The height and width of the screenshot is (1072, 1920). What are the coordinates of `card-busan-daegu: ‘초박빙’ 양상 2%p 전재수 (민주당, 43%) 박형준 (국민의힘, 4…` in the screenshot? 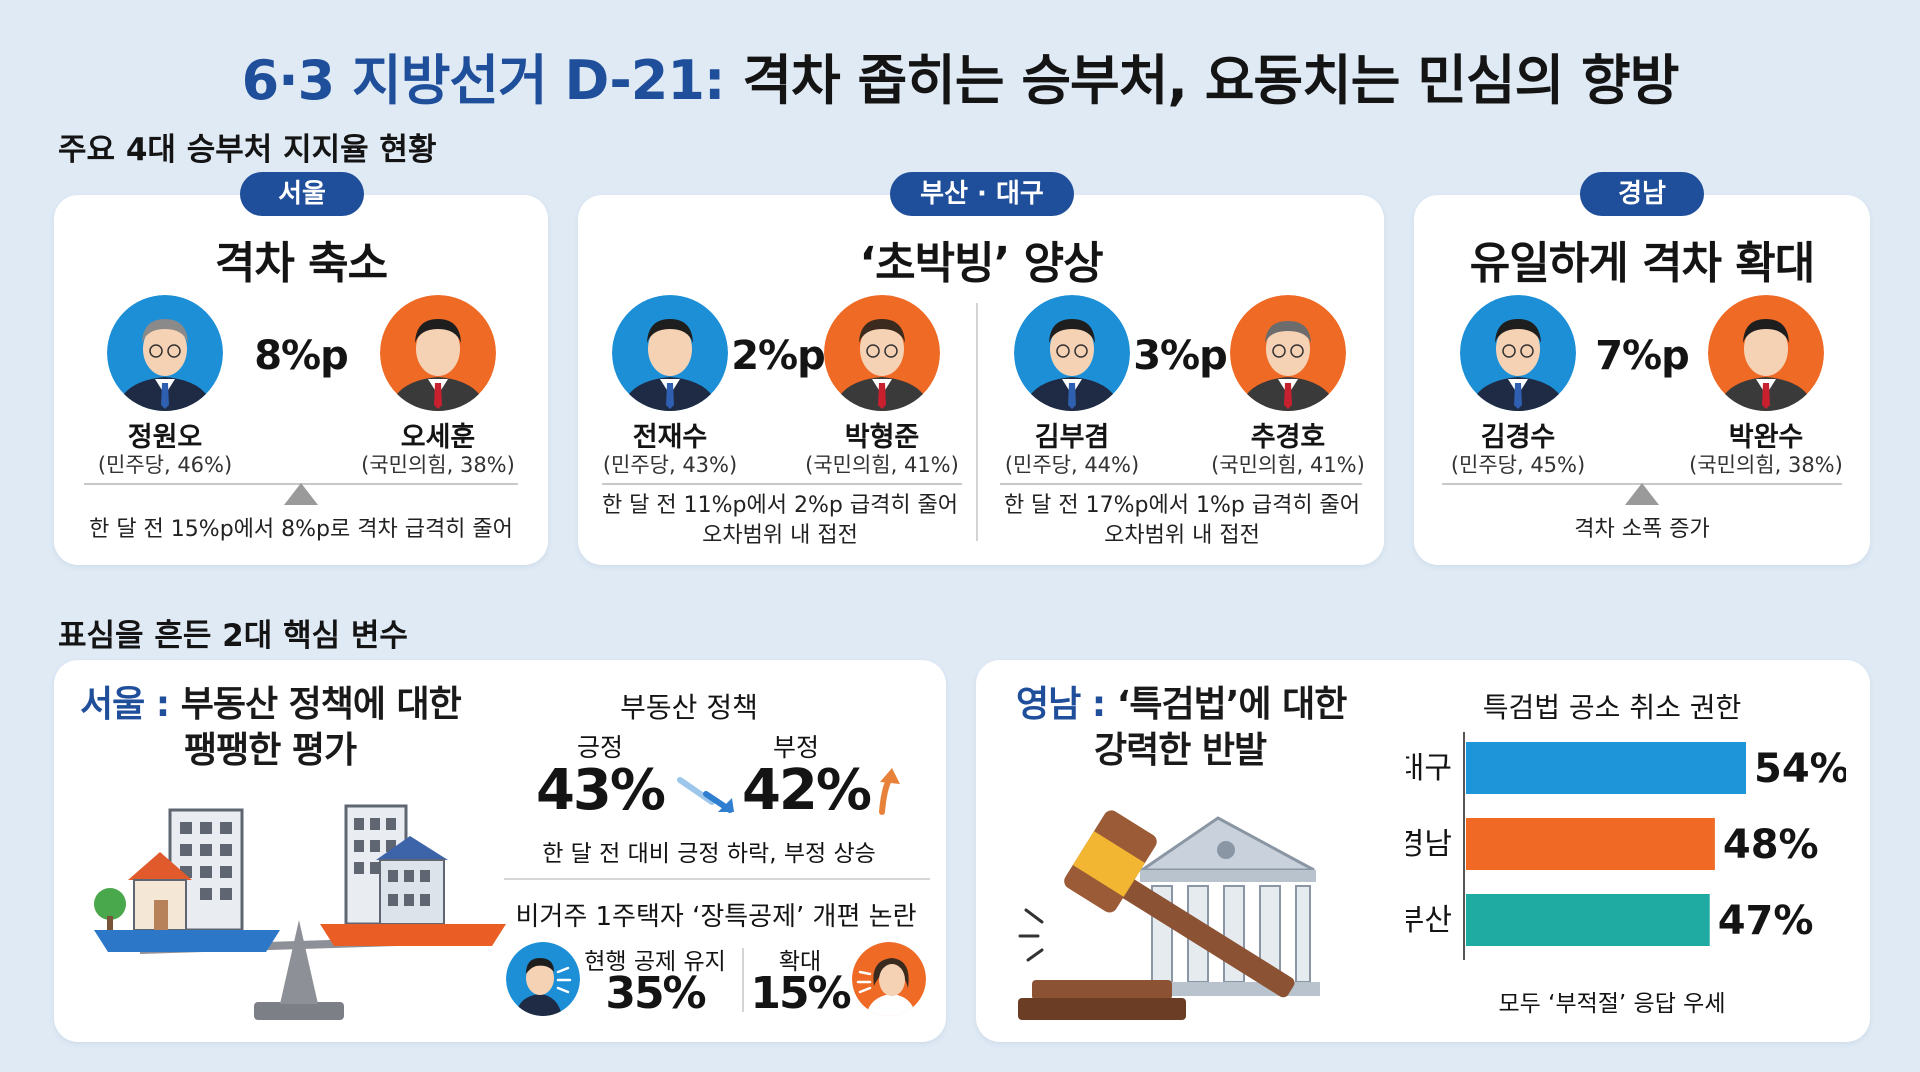 It's located at (981, 380).